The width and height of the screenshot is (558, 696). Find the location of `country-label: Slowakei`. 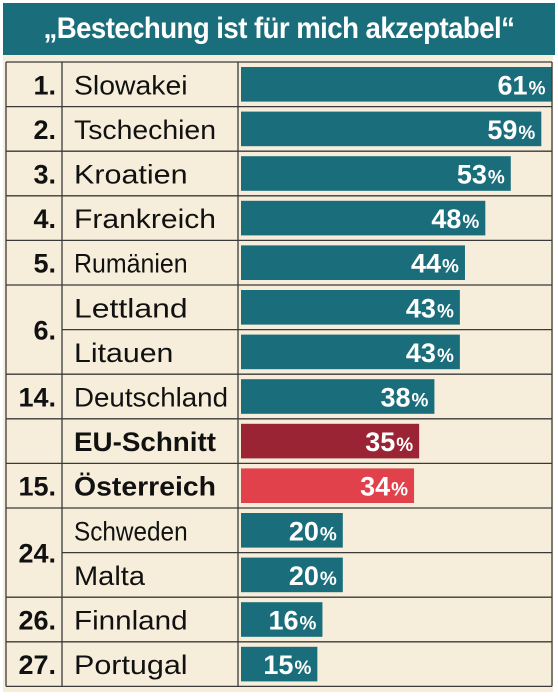

country-label: Slowakei is located at coordinates (131, 85).